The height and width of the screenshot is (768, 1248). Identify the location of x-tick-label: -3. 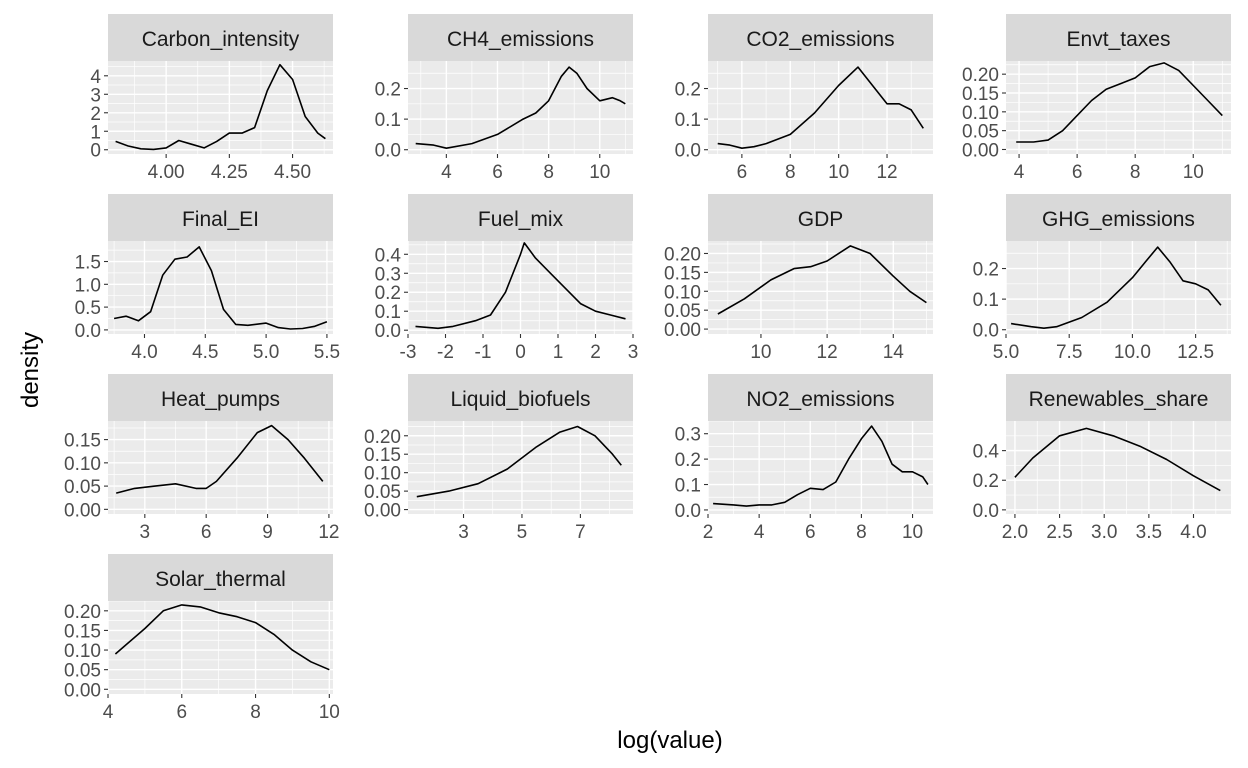
(408, 352).